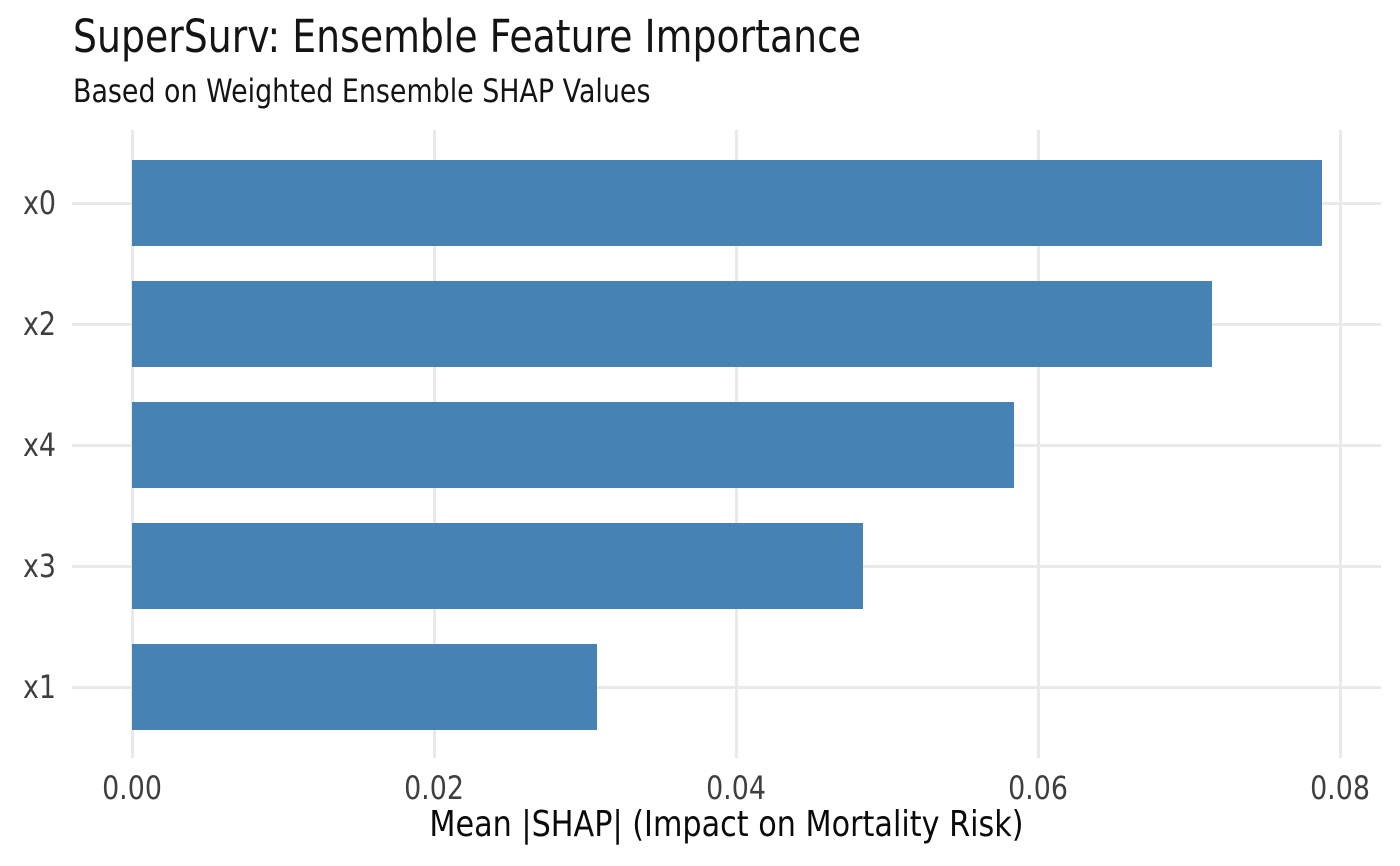 The width and height of the screenshot is (1400, 866). What do you see at coordinates (1038, 788) in the screenshot?
I see `x-tick-label: 0.06` at bounding box center [1038, 788].